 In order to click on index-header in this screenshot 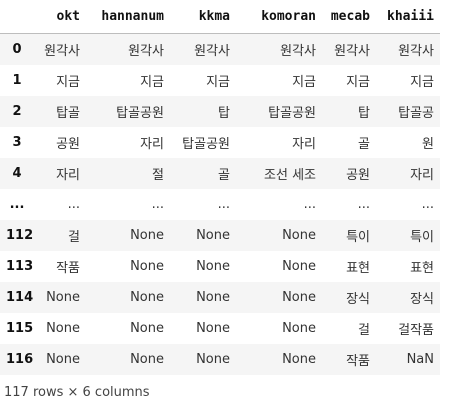, I will do `click(17, 17)`.